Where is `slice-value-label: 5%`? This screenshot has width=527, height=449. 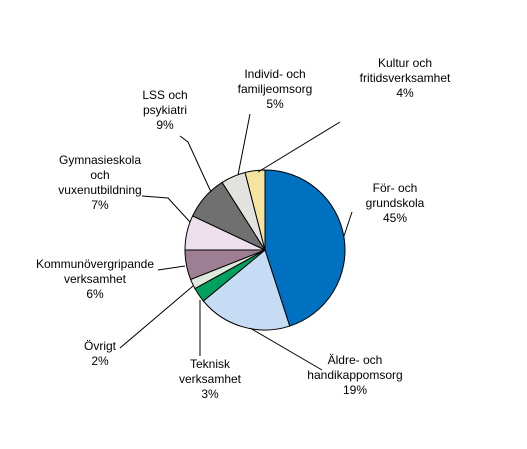
slice-value-label: 5% is located at coordinates (275, 104).